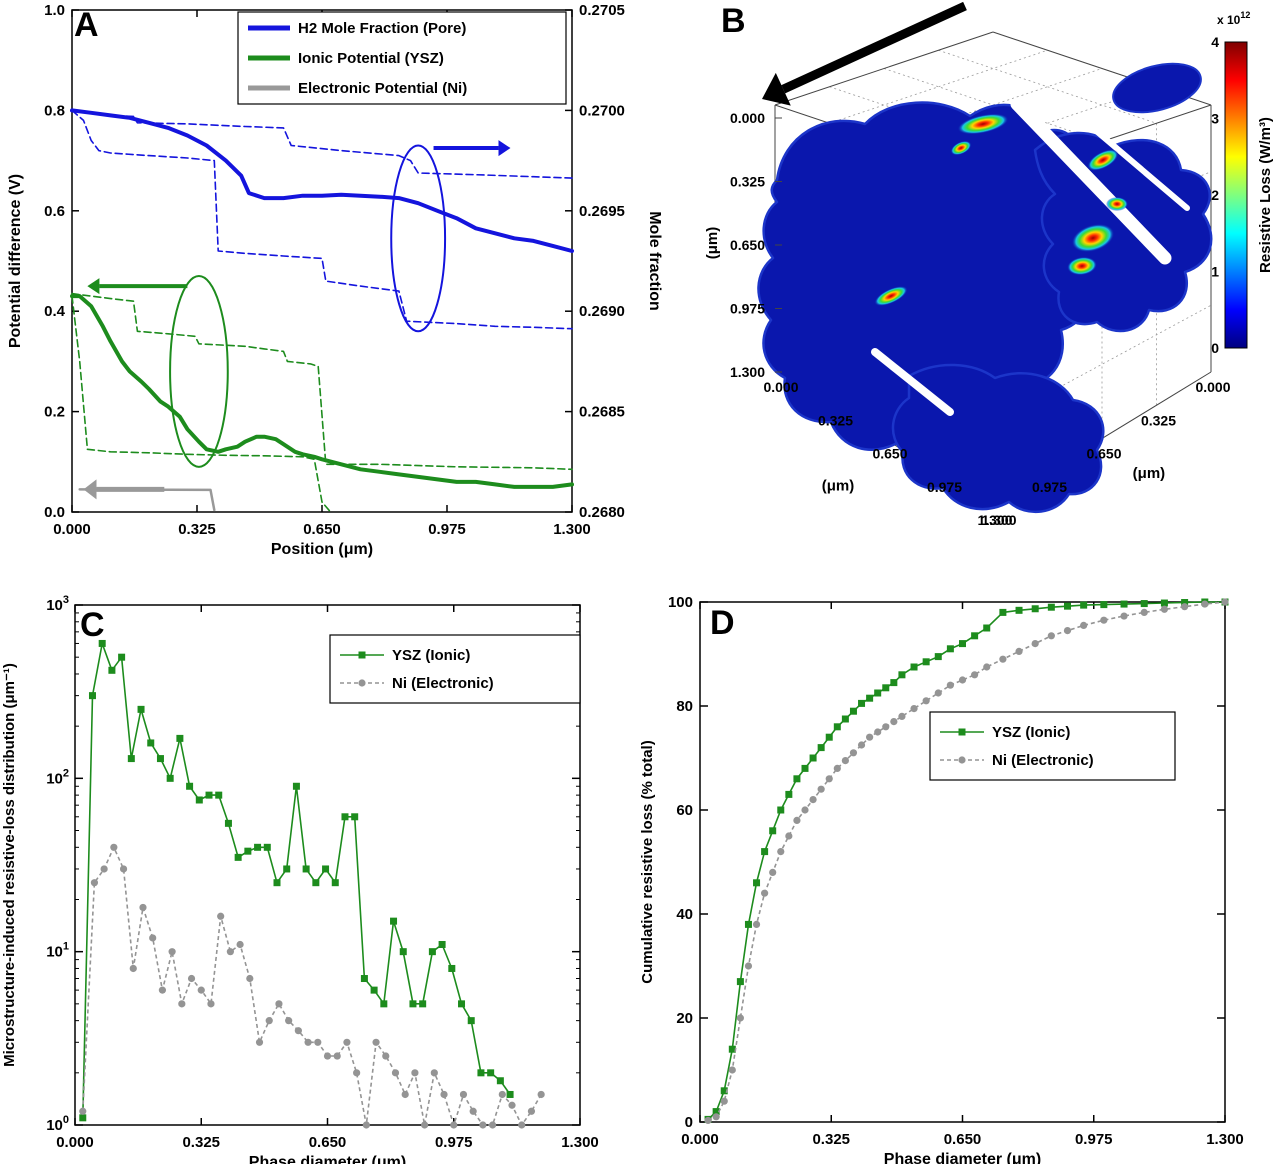  I want to click on y-tick-label: 40, so click(684, 914).